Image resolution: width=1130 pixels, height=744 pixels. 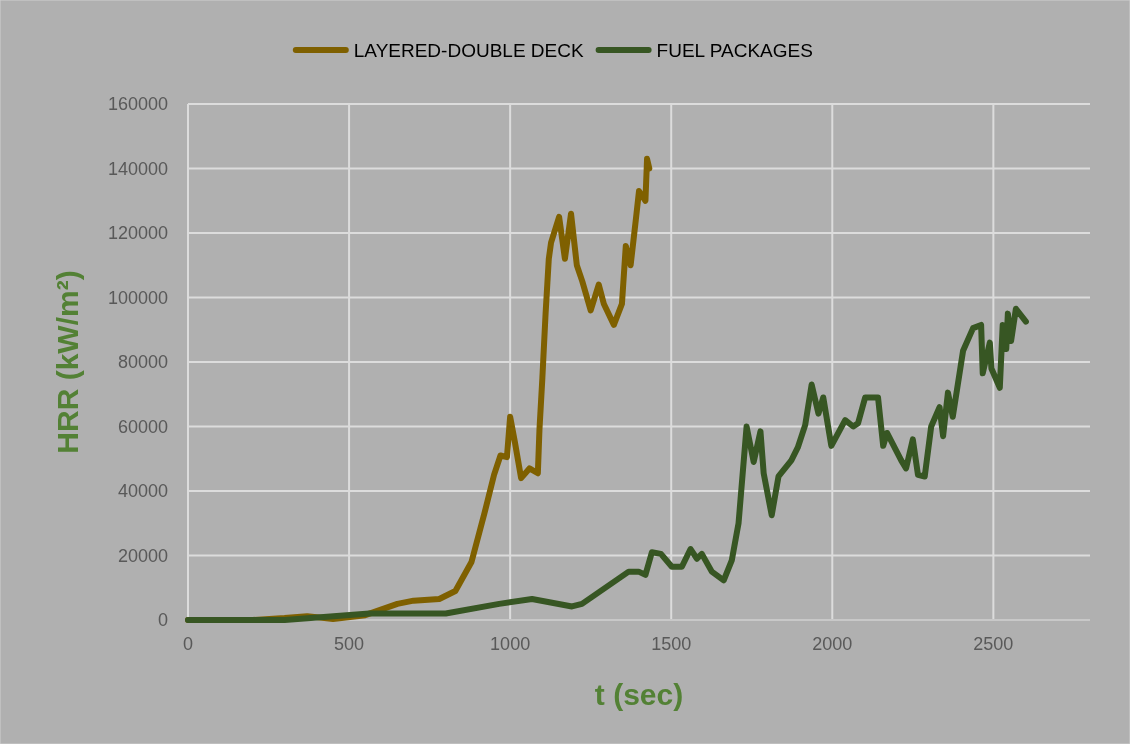 What do you see at coordinates (188, 644) in the screenshot?
I see `x-tick-label: 0` at bounding box center [188, 644].